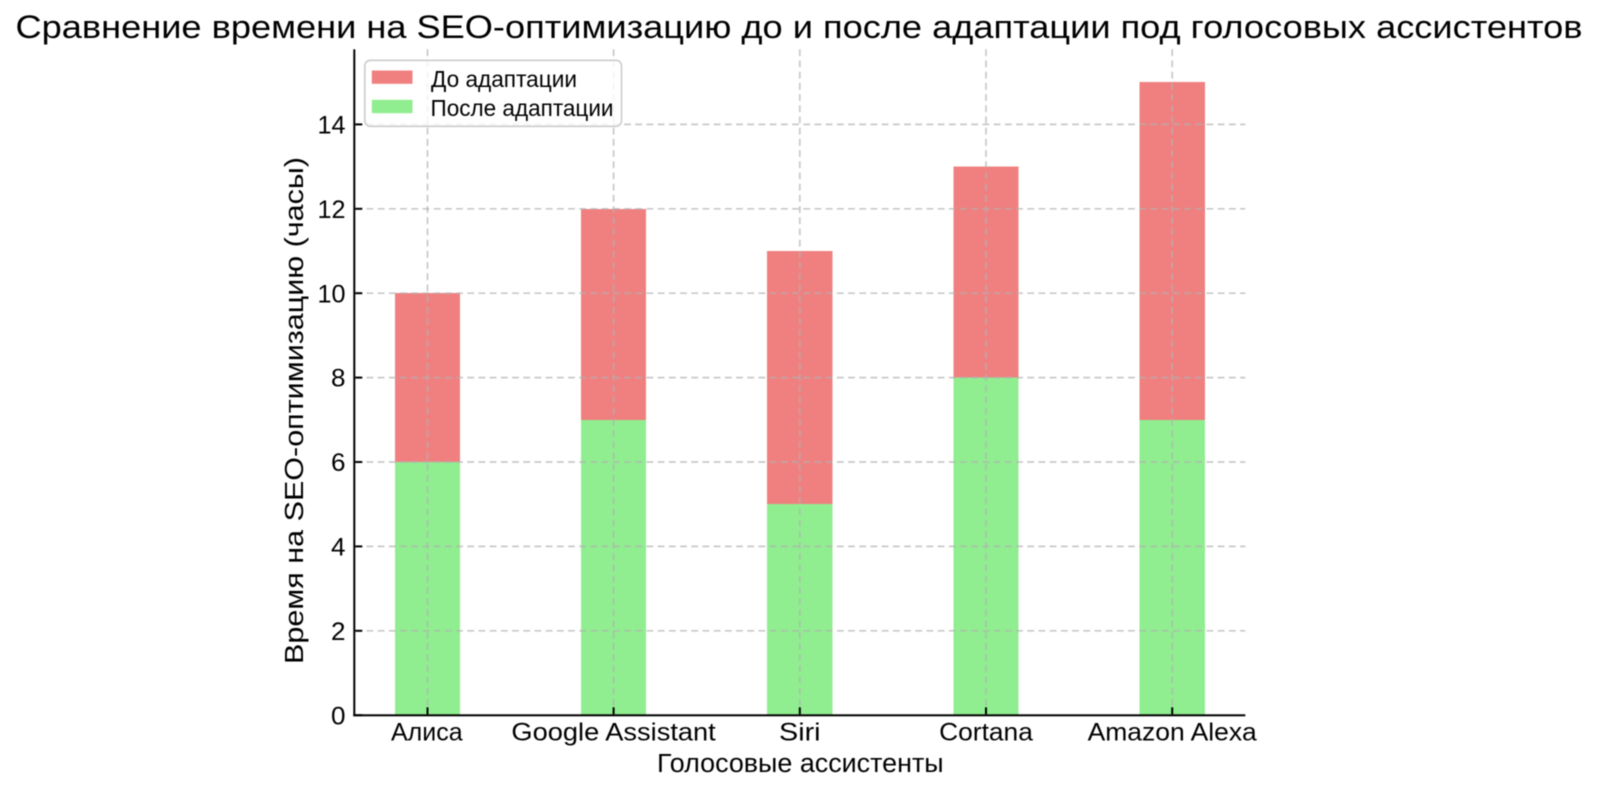 Image resolution: width=1600 pixels, height=792 pixels. What do you see at coordinates (332, 294) in the screenshot?
I see `svg-text: 10` at bounding box center [332, 294].